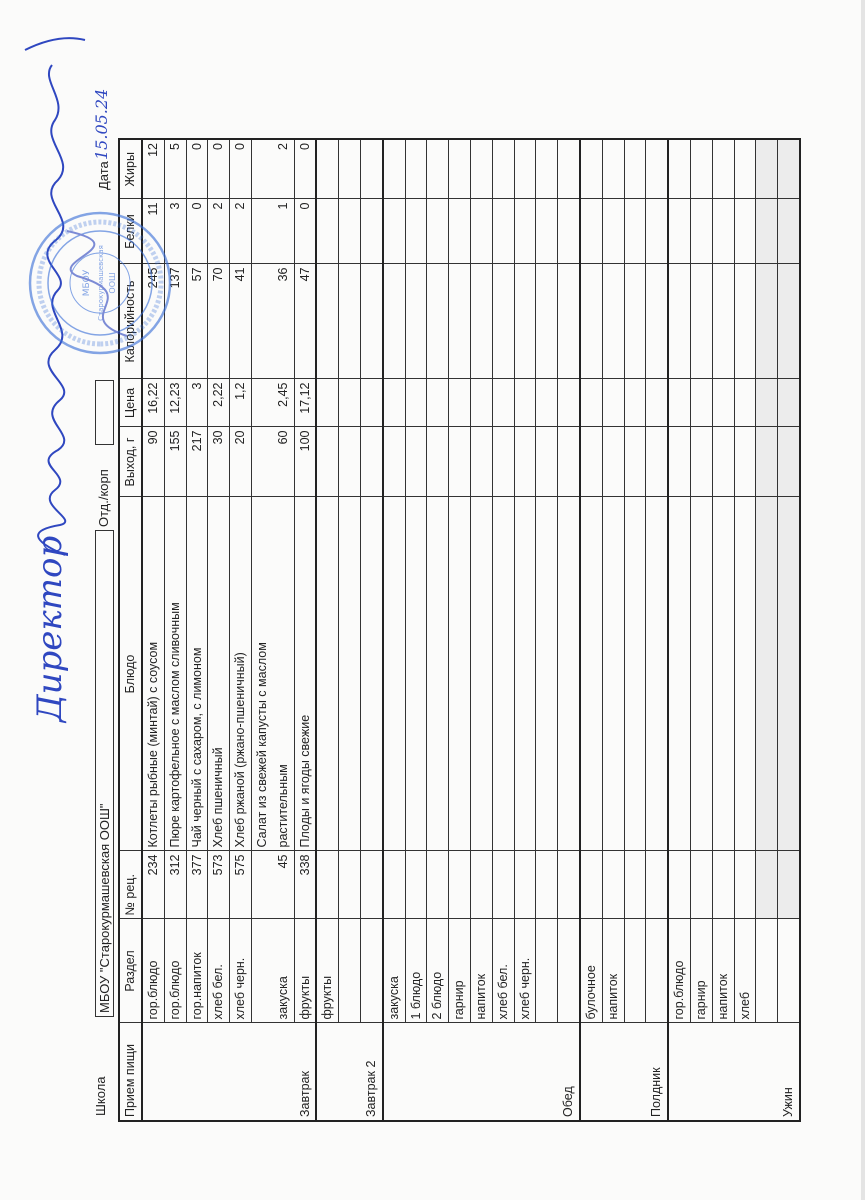  Describe the element at coordinates (240, 169) in the screenshot. I see `cell-fat: 0` at that location.